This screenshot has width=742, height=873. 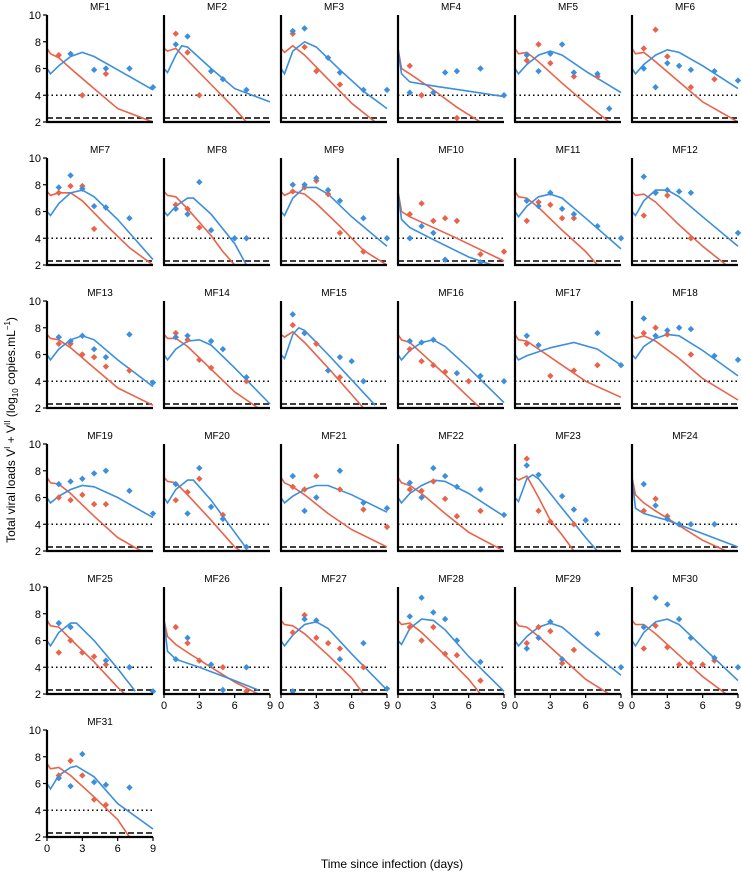 What do you see at coordinates (567, 492) in the screenshot?
I see `panel-mf23: MF23` at bounding box center [567, 492].